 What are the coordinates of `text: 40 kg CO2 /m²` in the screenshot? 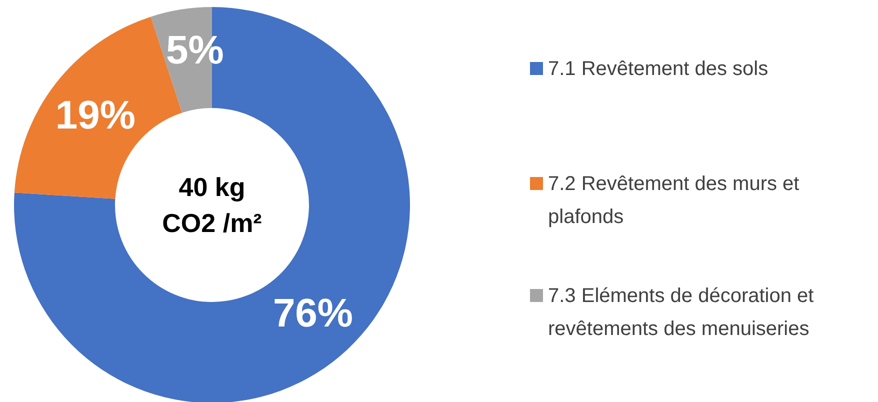 It's located at (212, 205).